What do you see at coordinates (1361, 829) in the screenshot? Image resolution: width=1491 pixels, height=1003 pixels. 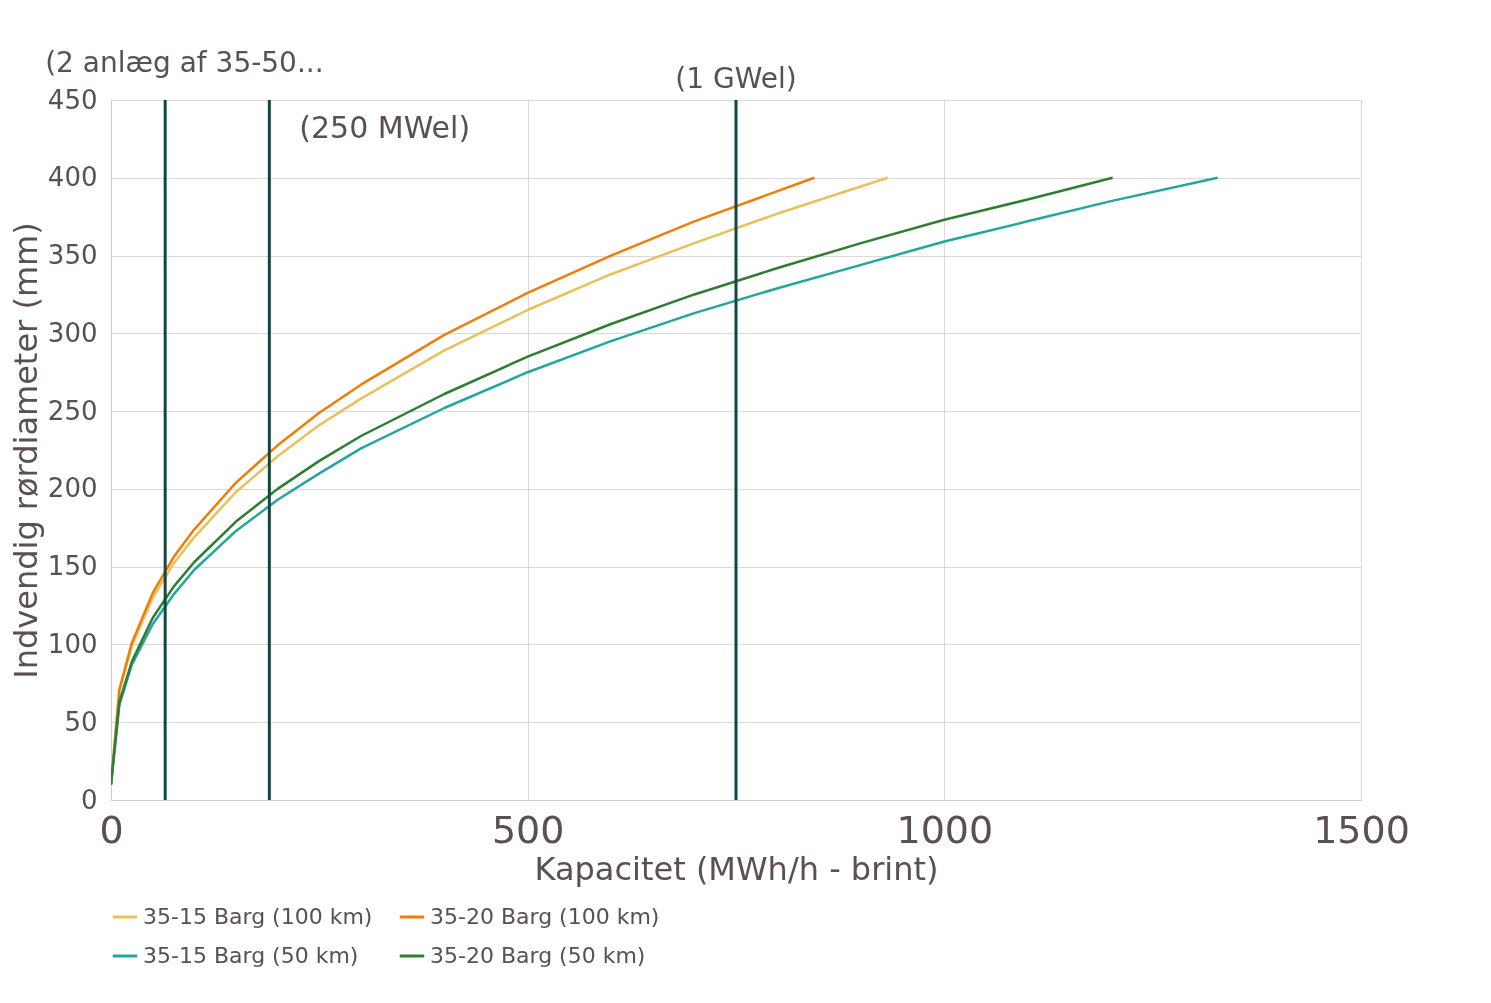 I see `x-tick-label: 1500` at bounding box center [1361, 829].